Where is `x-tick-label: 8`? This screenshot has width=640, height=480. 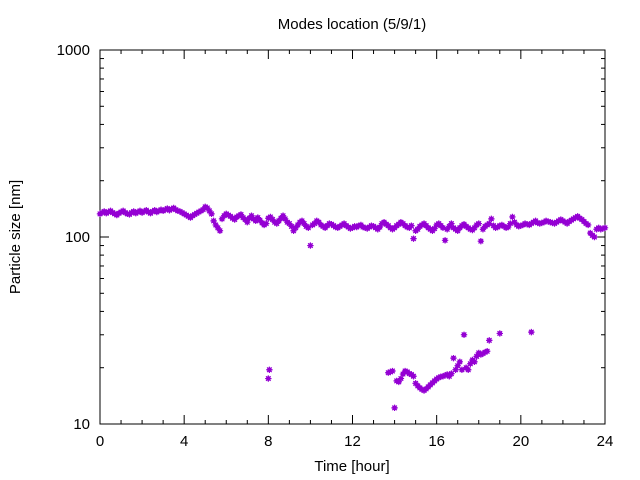
x-tick-label: 8 is located at coordinates (268, 441).